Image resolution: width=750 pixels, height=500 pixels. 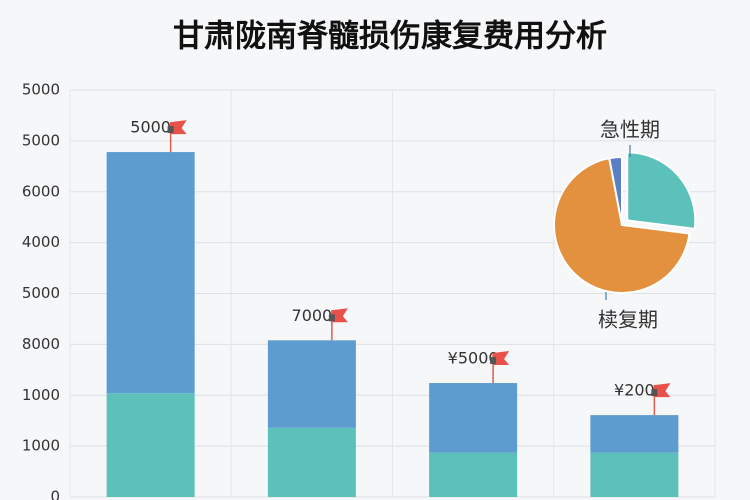 What do you see at coordinates (41, 242) in the screenshot?
I see `y-tick-label: 4000` at bounding box center [41, 242].